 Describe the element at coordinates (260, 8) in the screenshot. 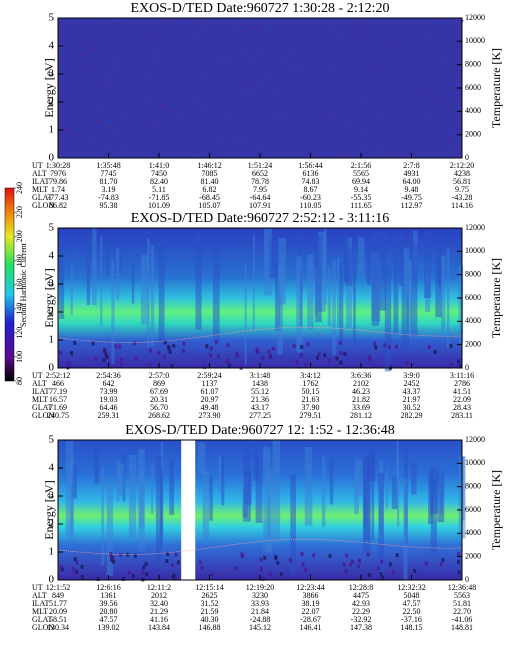

I see `panel-title: EXOS-D/TED Date:960727 1:30:28 - 2:12:20` at that location.